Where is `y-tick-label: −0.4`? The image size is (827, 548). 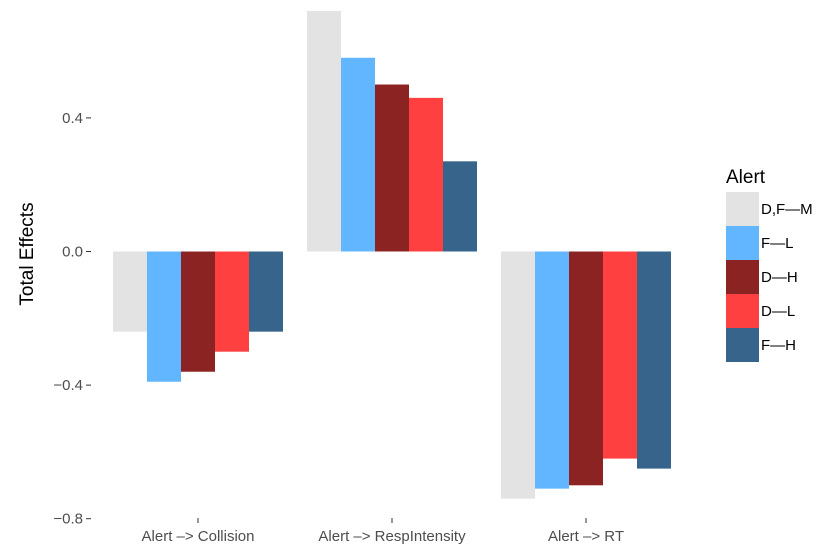 y-tick-label: −0.4 is located at coordinates (68, 385).